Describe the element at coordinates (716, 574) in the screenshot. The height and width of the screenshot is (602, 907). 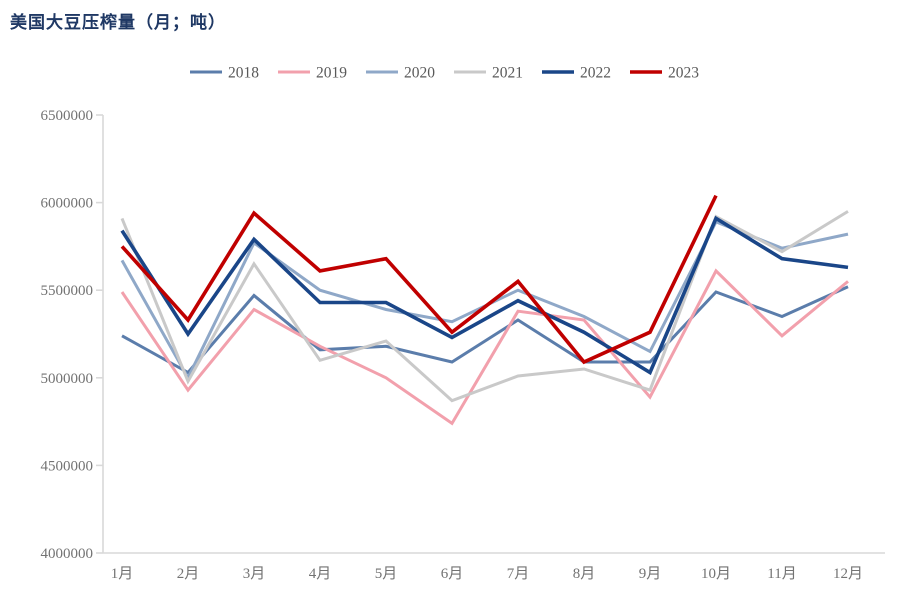
I see `x-tick-label: 10月` at that location.